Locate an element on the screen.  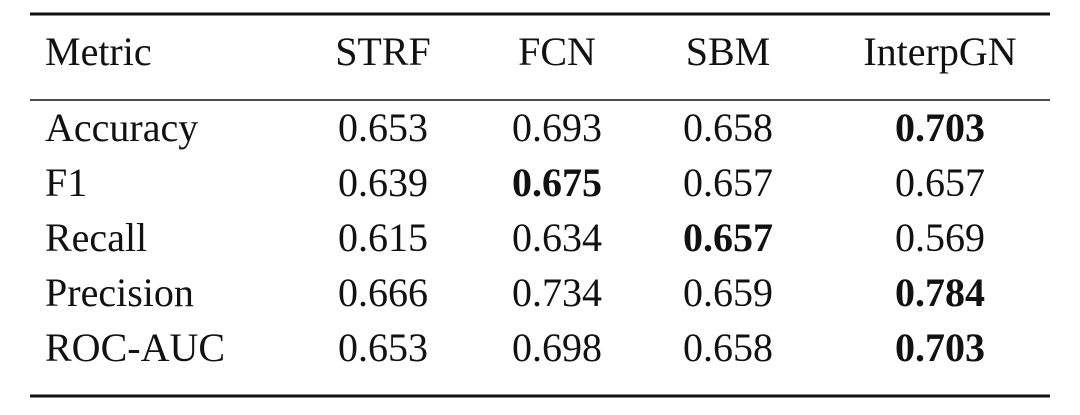
table-cell: 0.666 is located at coordinates (383, 292).